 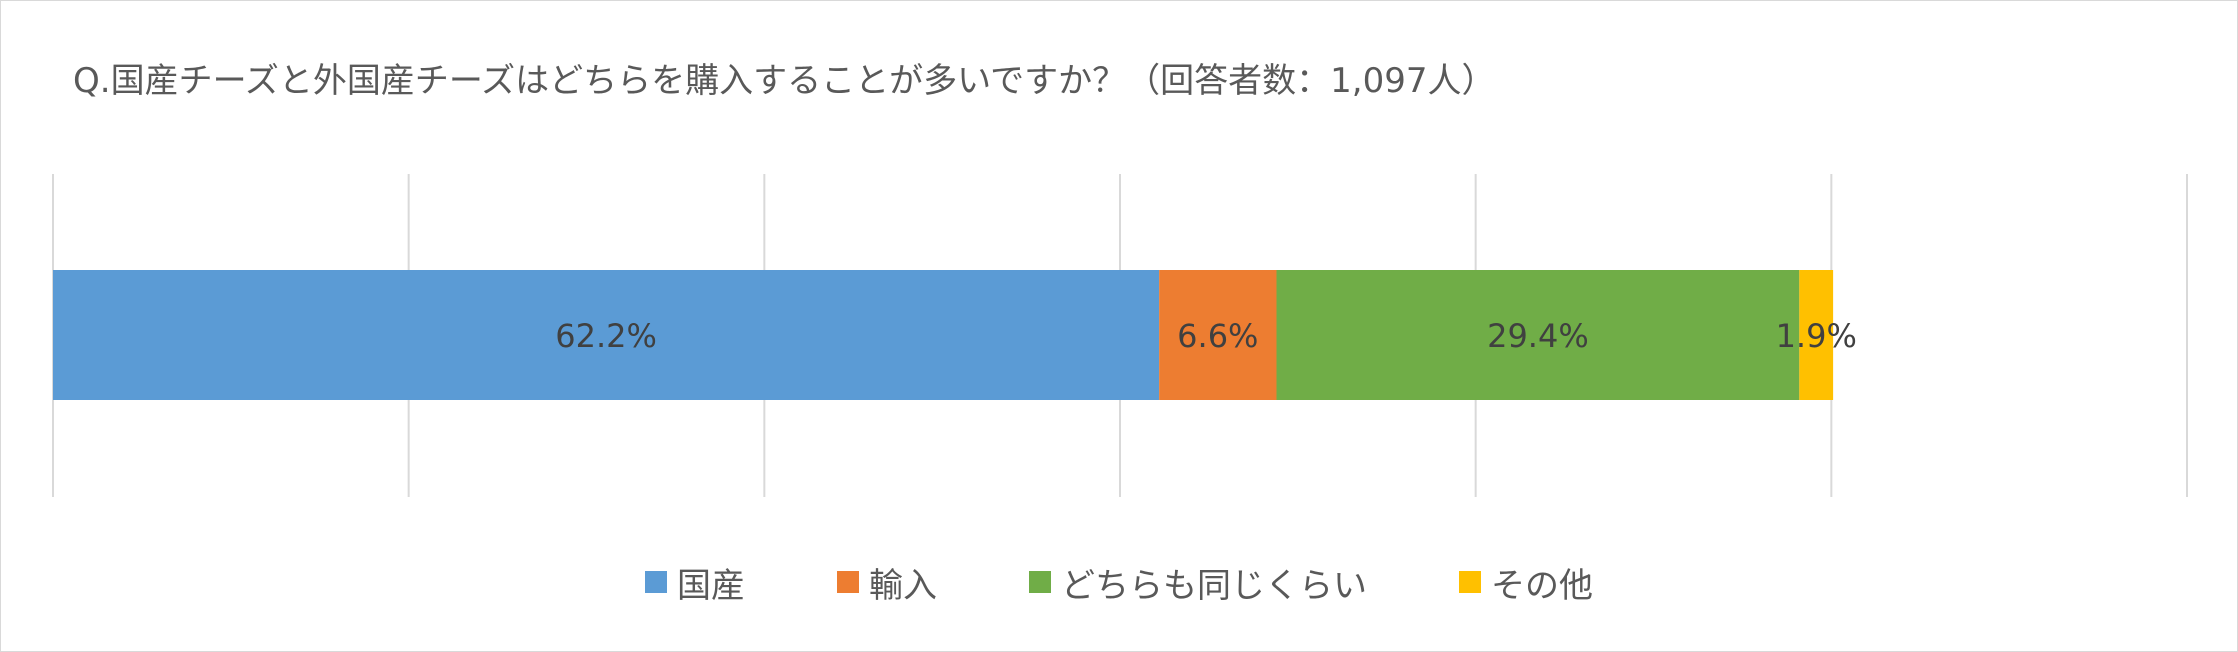 I want to click on legend-swatch-yunyu, so click(x=848, y=582).